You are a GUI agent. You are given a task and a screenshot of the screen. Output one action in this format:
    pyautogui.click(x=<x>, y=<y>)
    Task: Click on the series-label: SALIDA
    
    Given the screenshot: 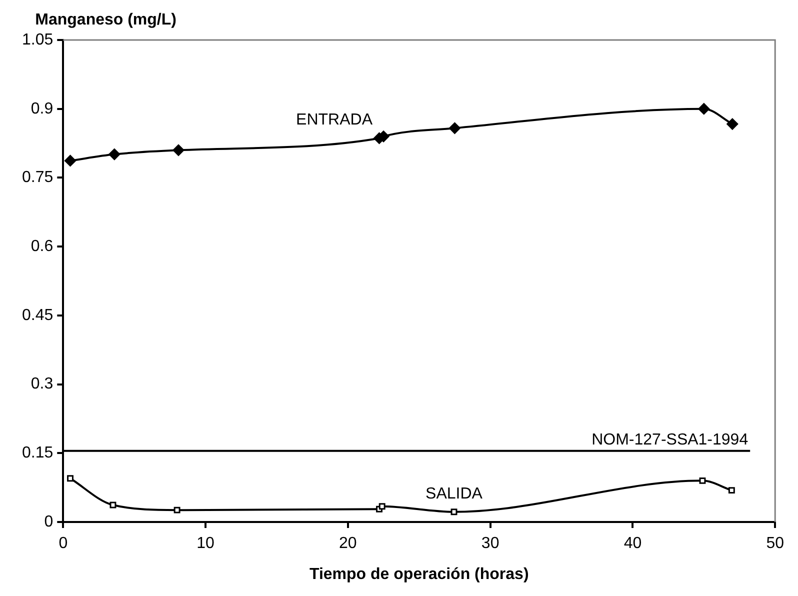 What is the action you would take?
    pyautogui.click(x=454, y=493)
    